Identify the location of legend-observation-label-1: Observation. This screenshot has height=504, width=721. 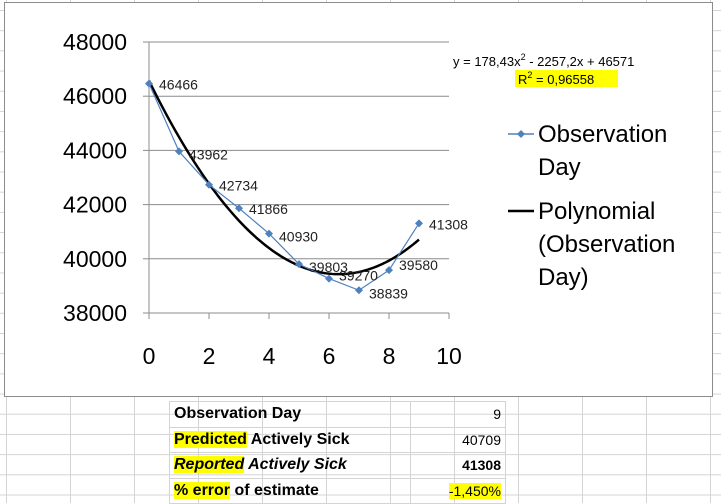
(602, 134).